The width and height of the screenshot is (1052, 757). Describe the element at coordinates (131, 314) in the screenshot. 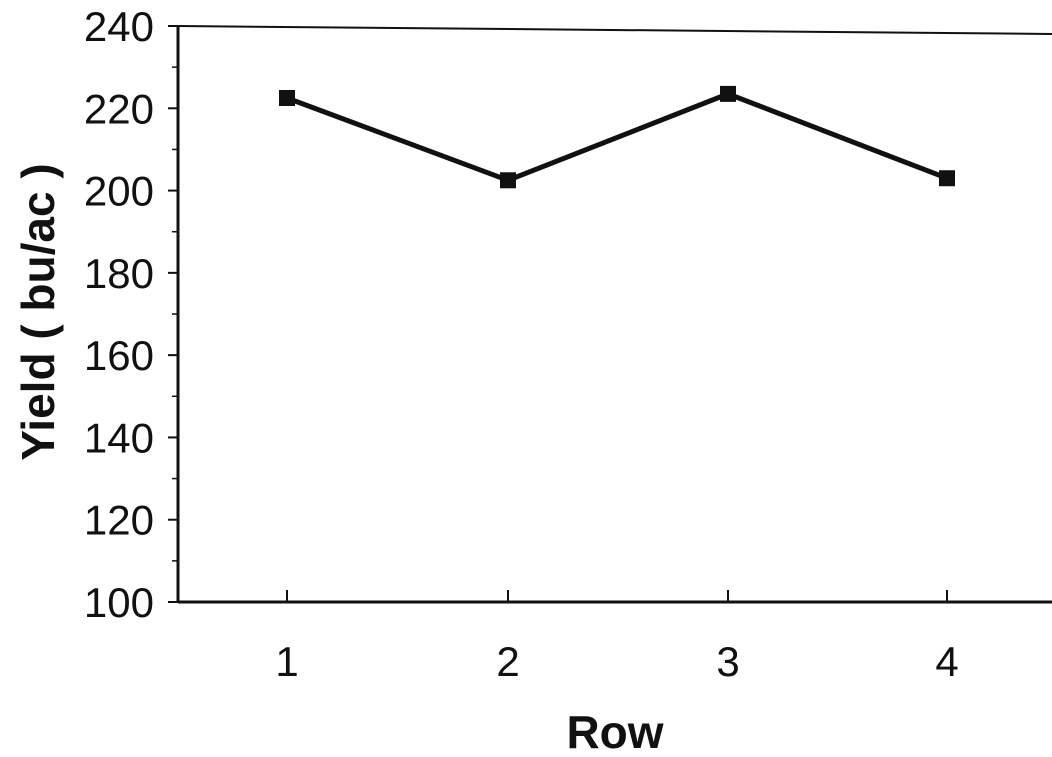

I see `y-axis-ticks: 100 120 140 160 180 200 220 240` at that location.